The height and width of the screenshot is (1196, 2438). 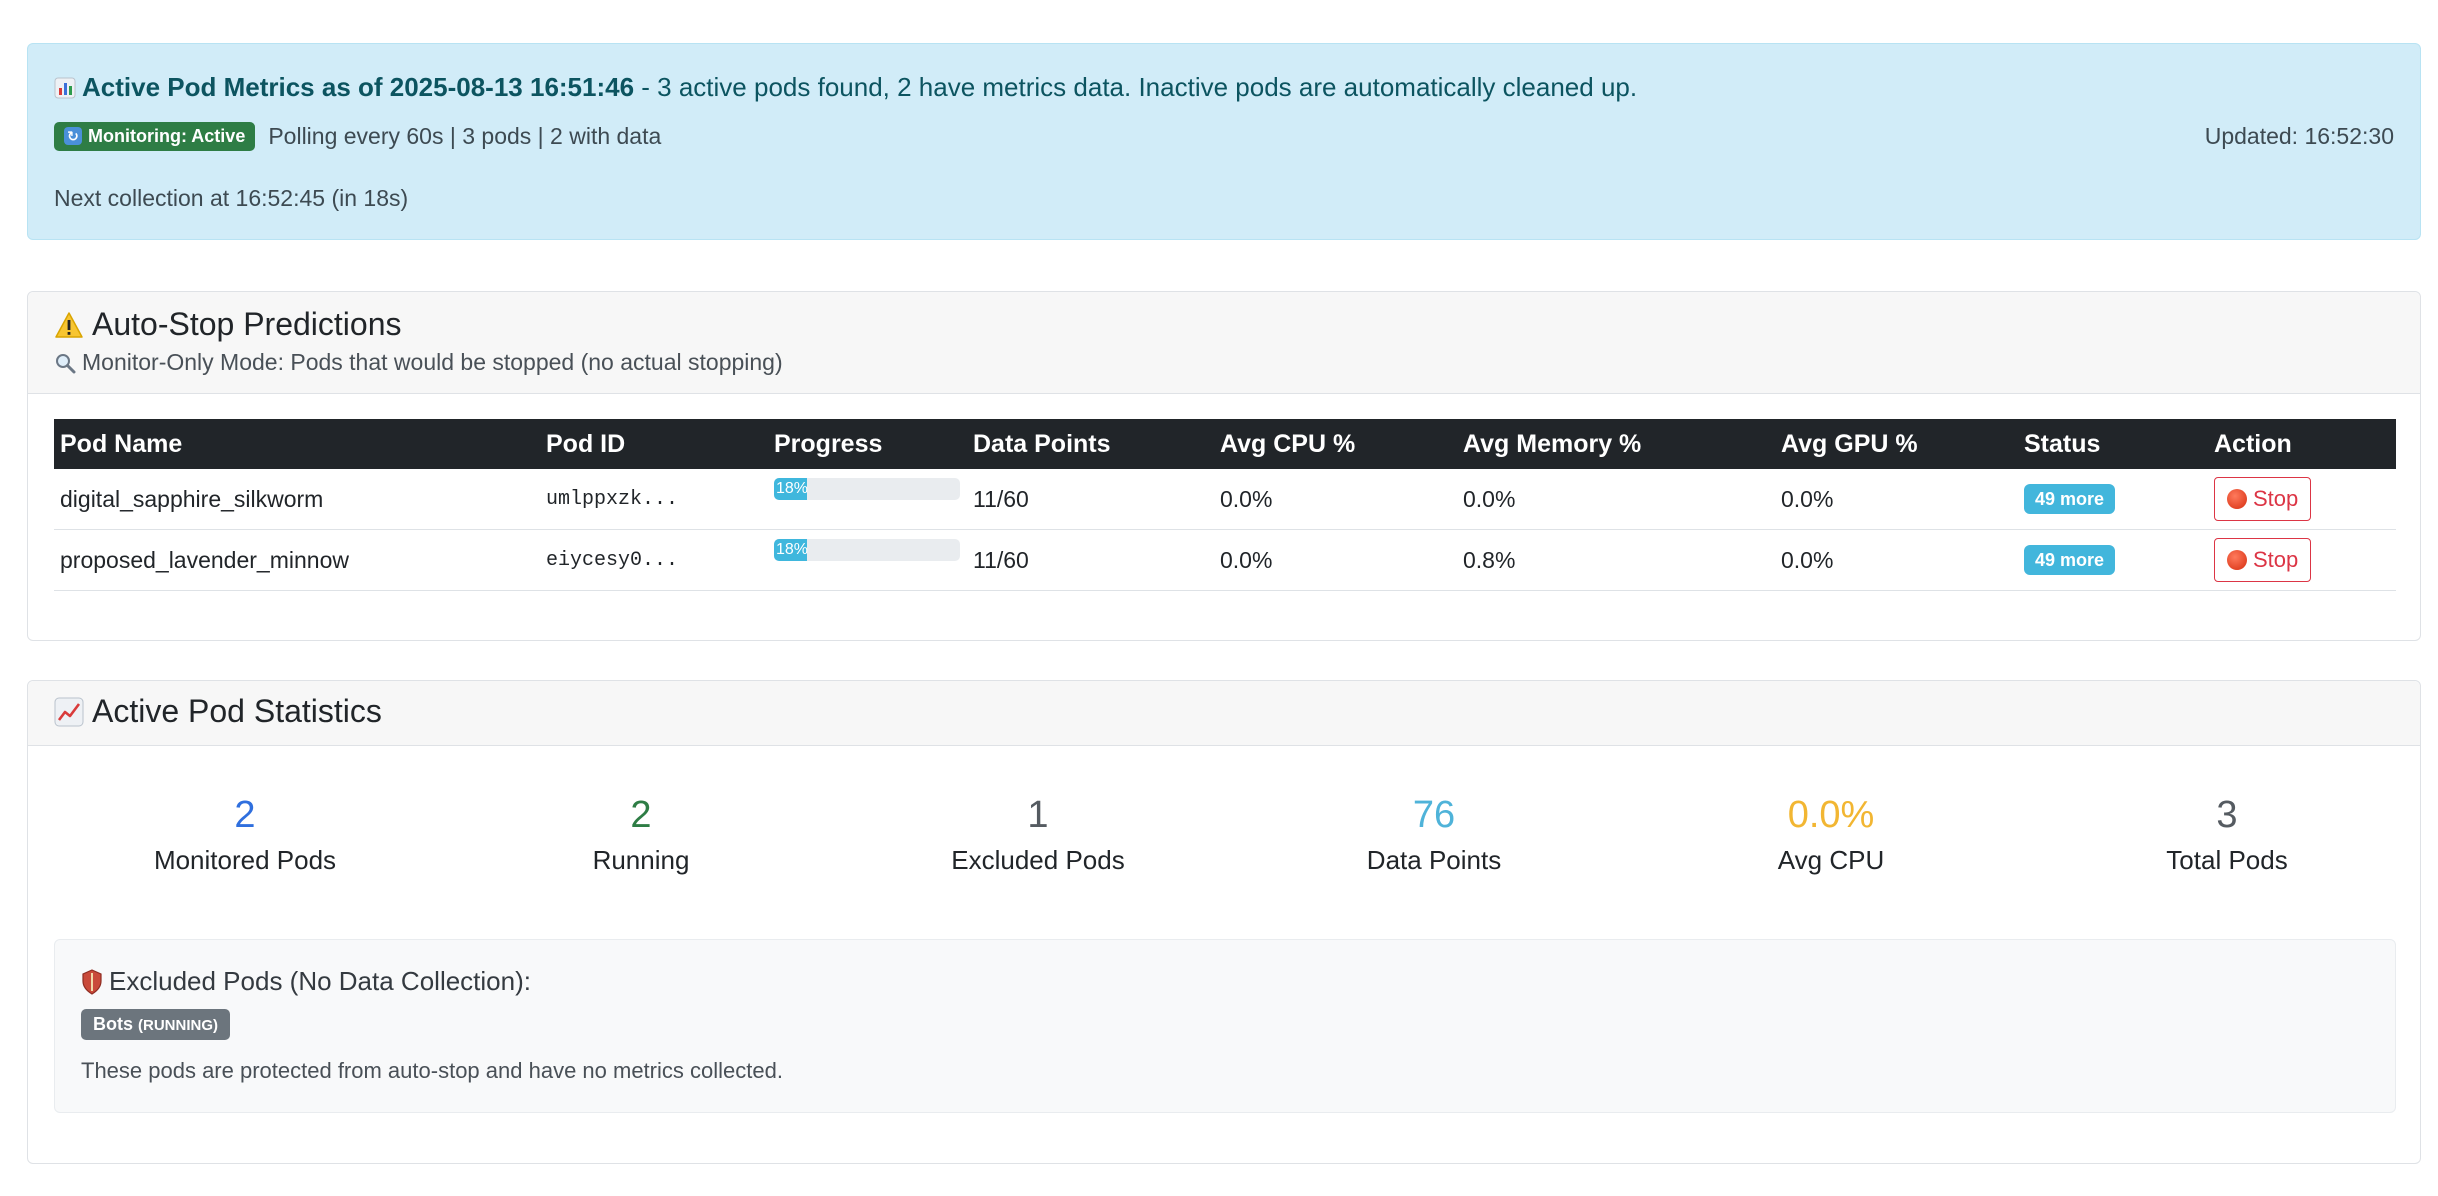 I want to click on stat-label: Data Points, so click(x=1434, y=860).